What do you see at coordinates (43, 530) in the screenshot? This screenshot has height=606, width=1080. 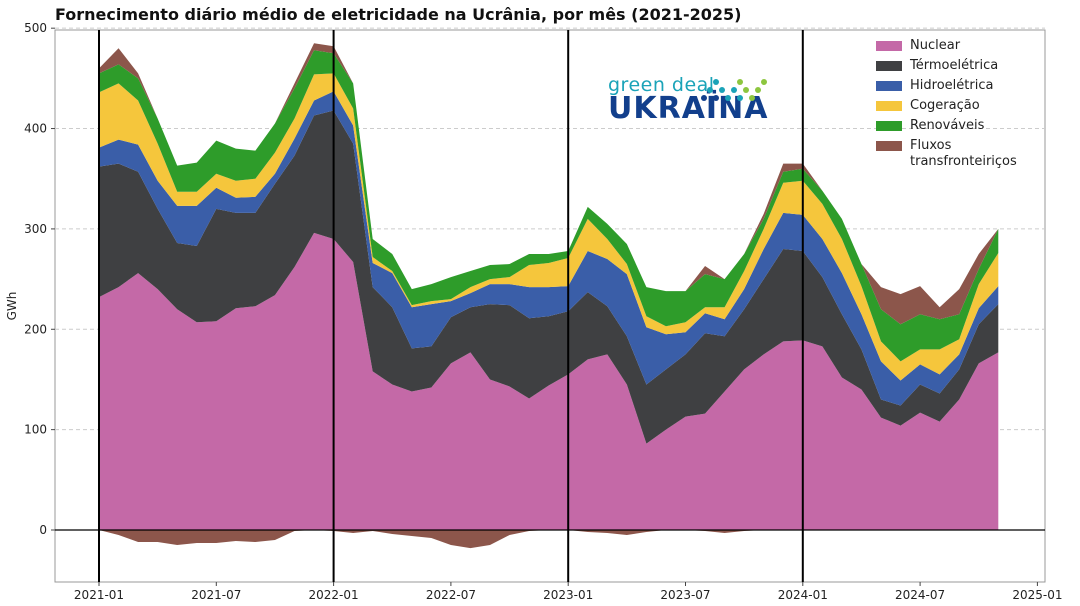 I see `y-tick-label: 0` at bounding box center [43, 530].